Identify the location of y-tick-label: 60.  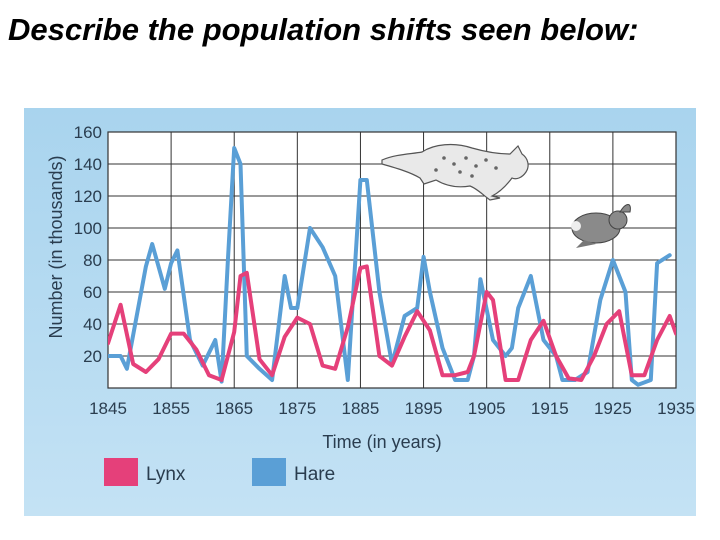
(92, 292).